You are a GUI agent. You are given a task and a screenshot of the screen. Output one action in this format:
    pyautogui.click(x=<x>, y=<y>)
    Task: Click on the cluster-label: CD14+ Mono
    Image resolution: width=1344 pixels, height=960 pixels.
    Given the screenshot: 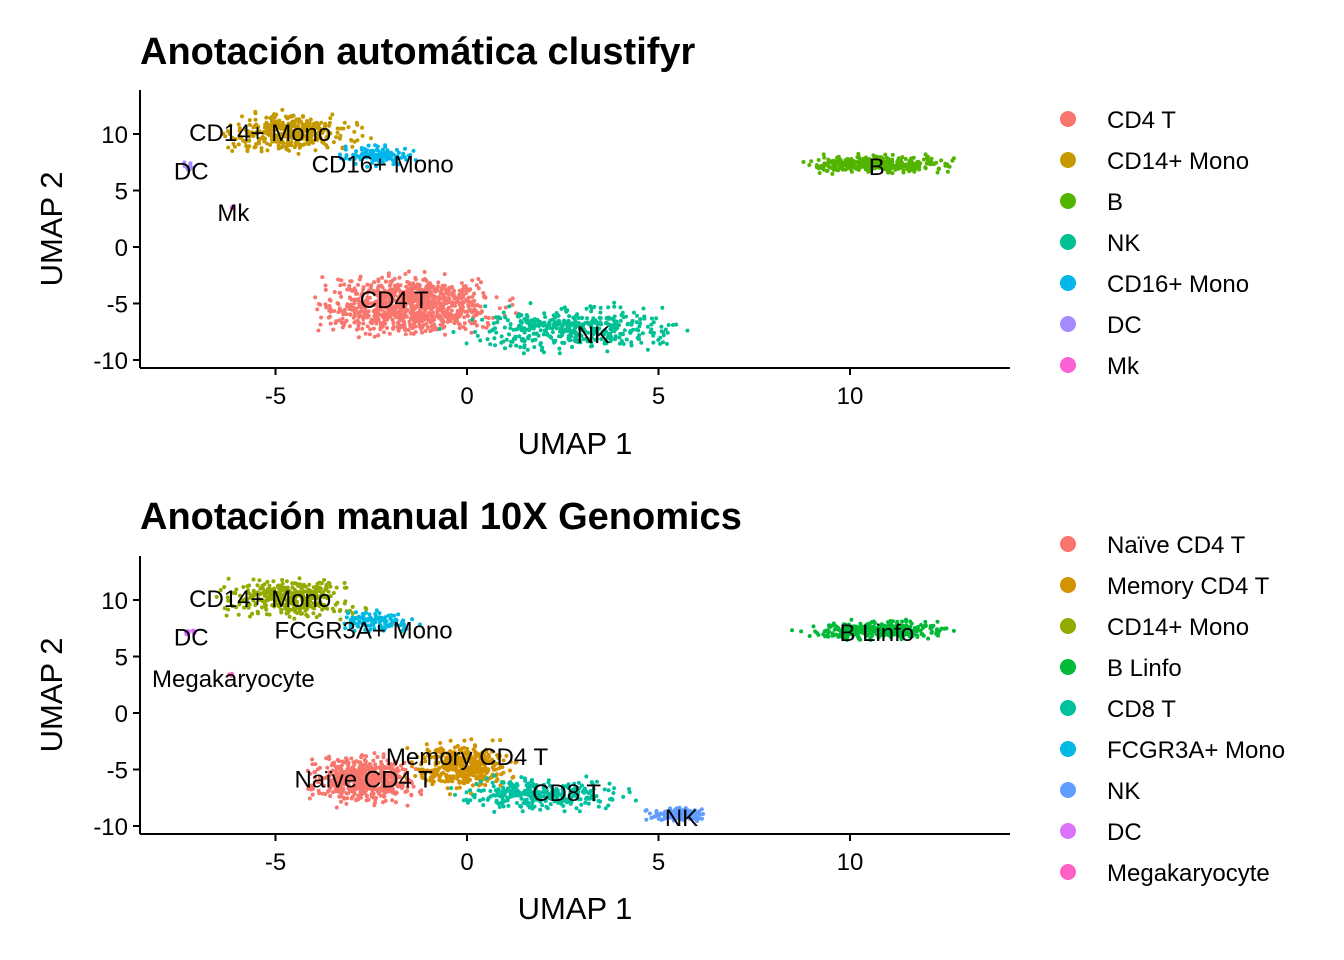 What is the action you would take?
    pyautogui.click(x=260, y=133)
    